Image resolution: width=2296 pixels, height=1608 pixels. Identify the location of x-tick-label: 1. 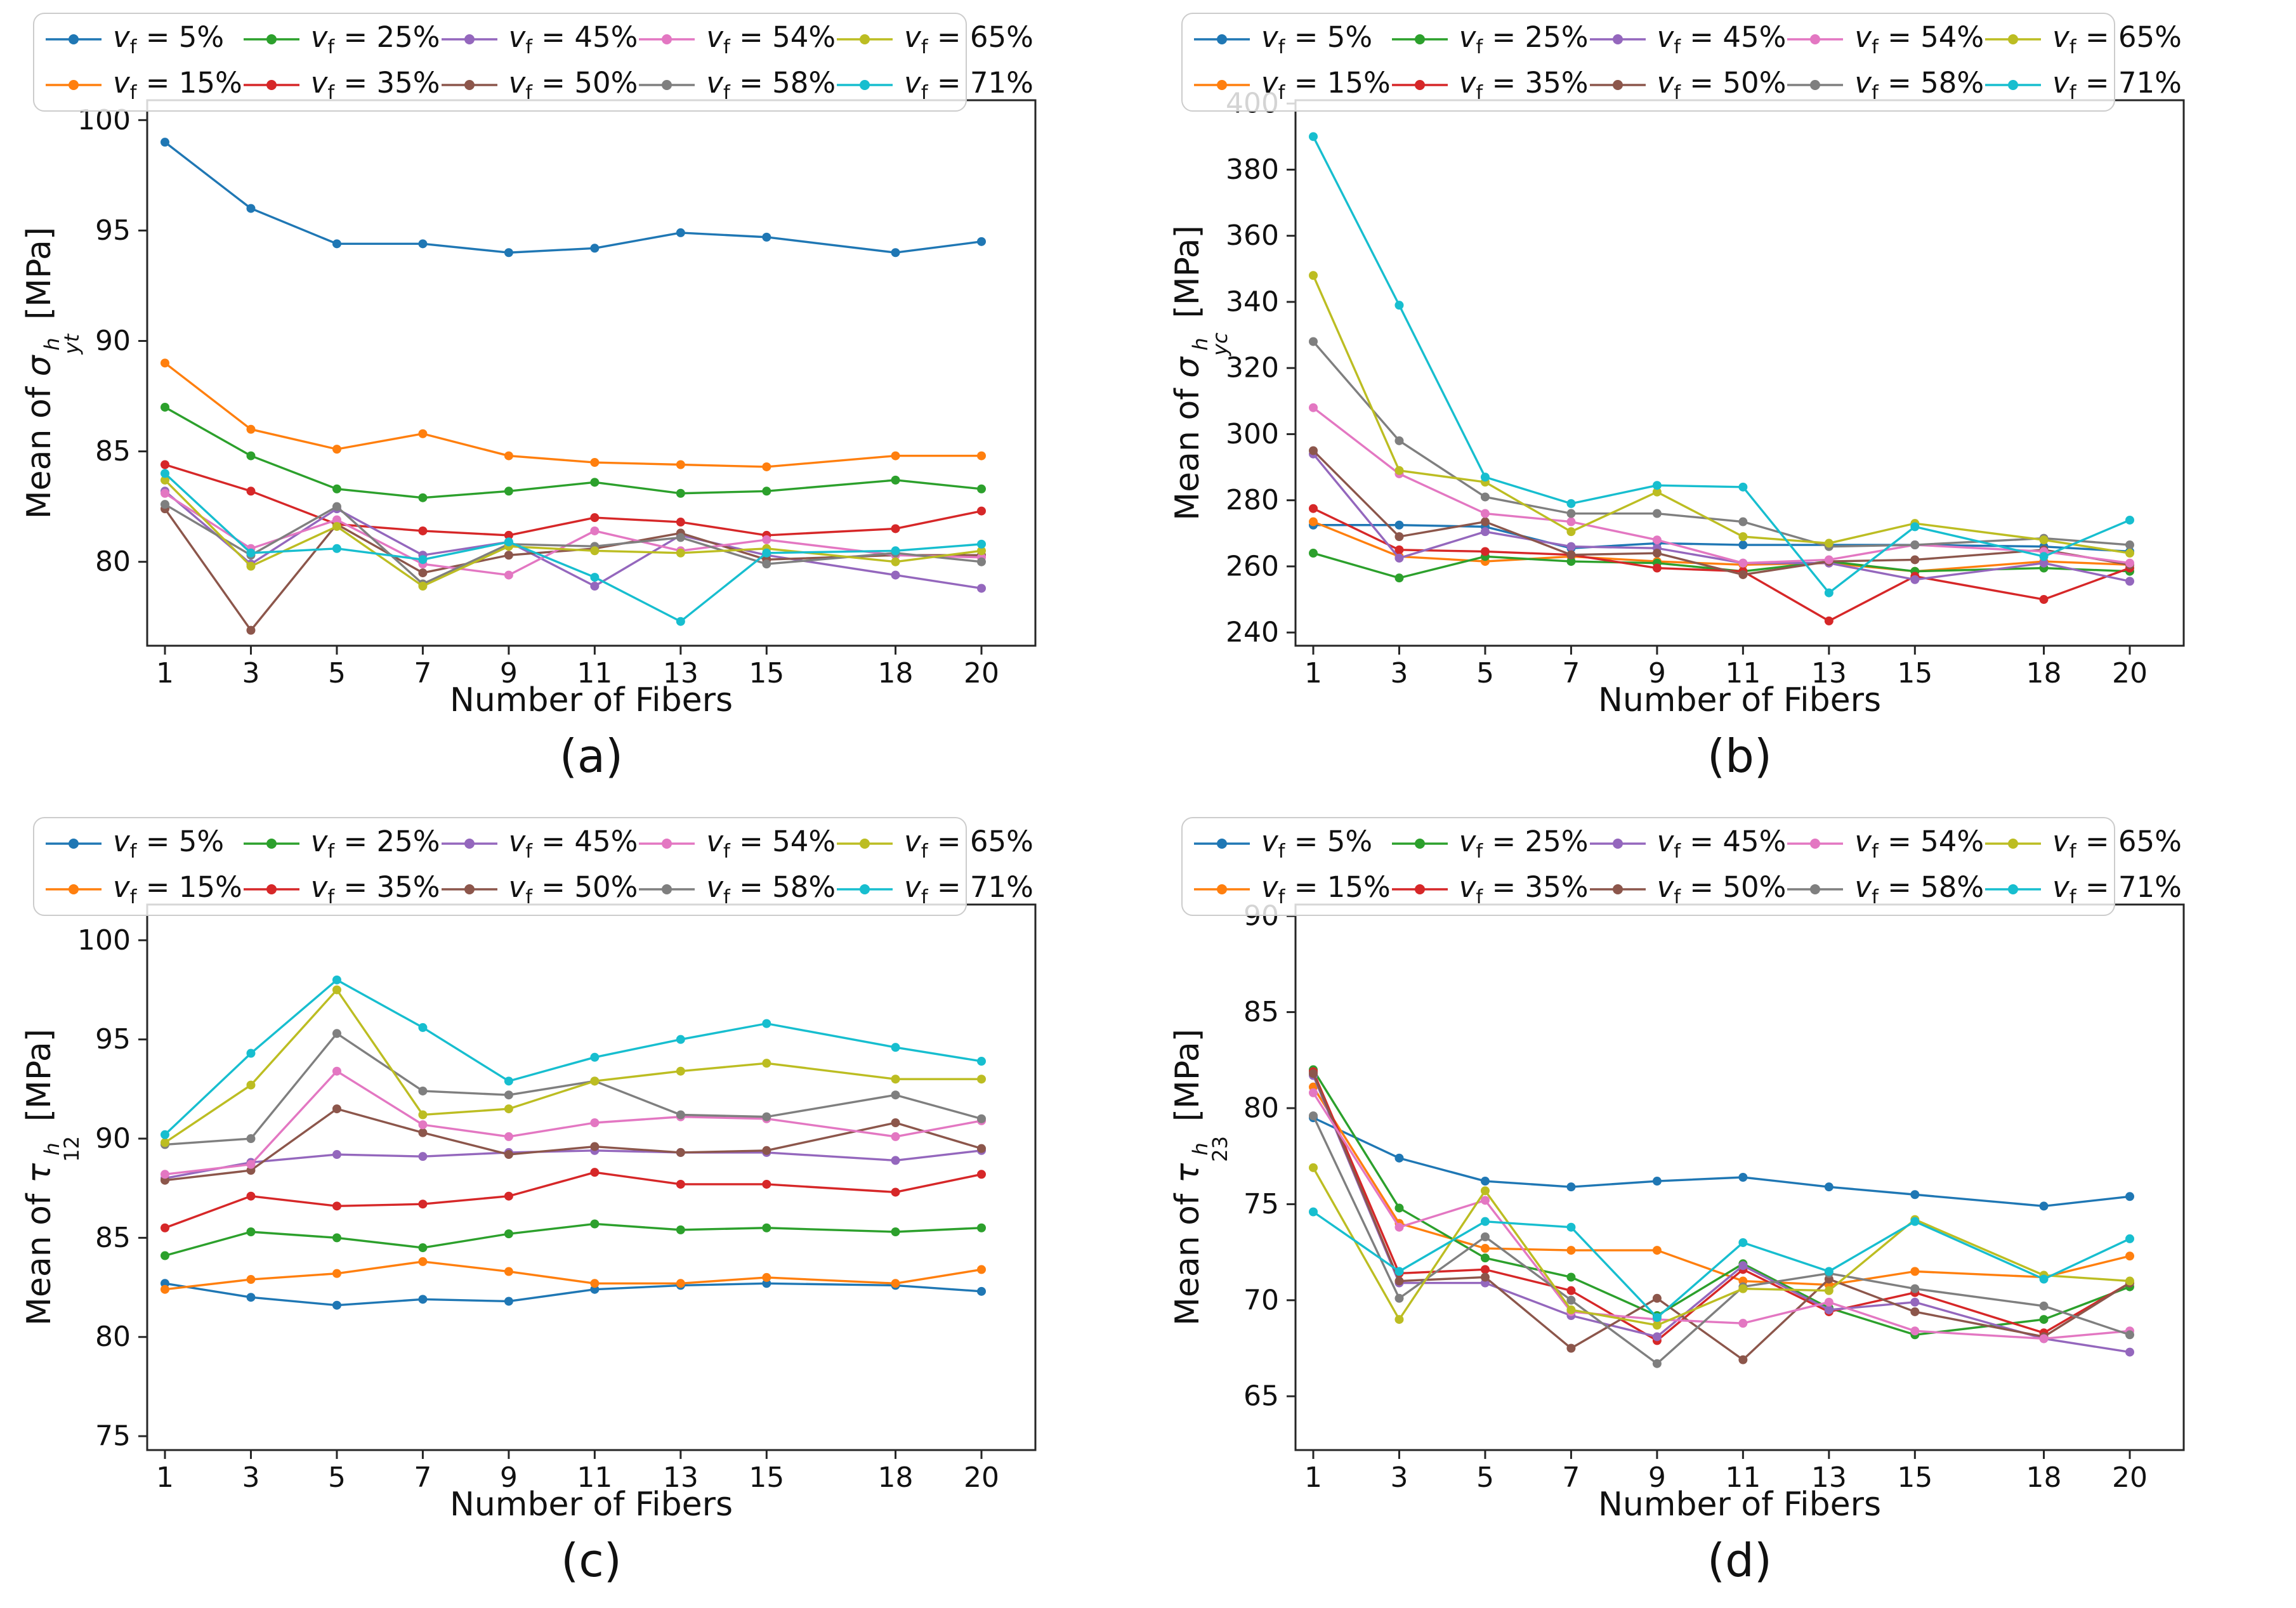
(1313, 1477).